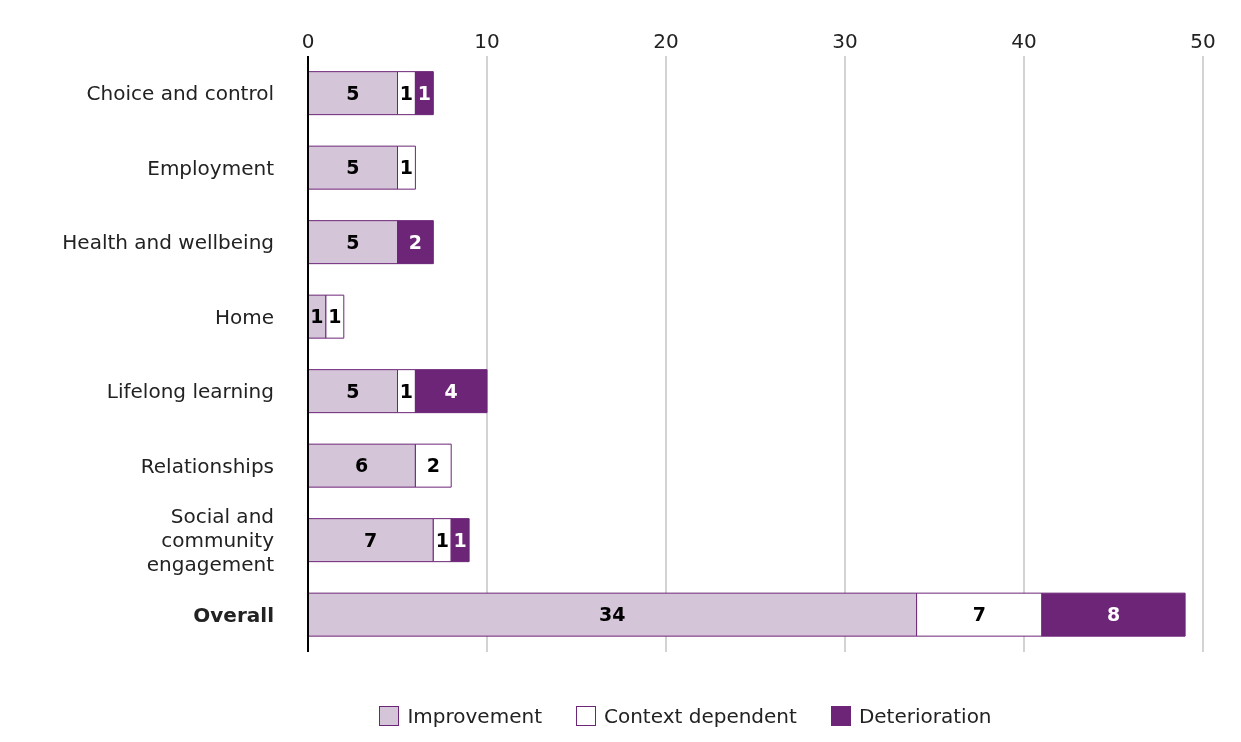  What do you see at coordinates (210, 540) in the screenshot?
I see `y-tick-label: Social and community engagement` at bounding box center [210, 540].